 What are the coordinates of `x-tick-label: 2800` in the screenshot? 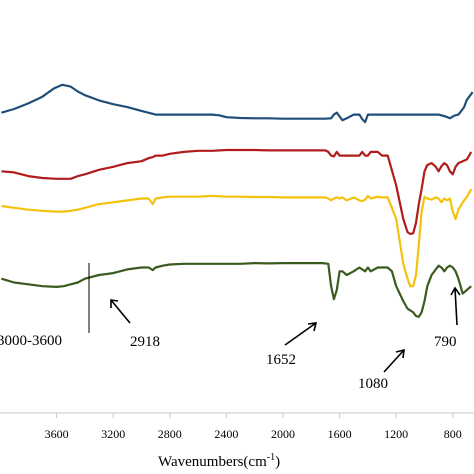 It's located at (170, 434).